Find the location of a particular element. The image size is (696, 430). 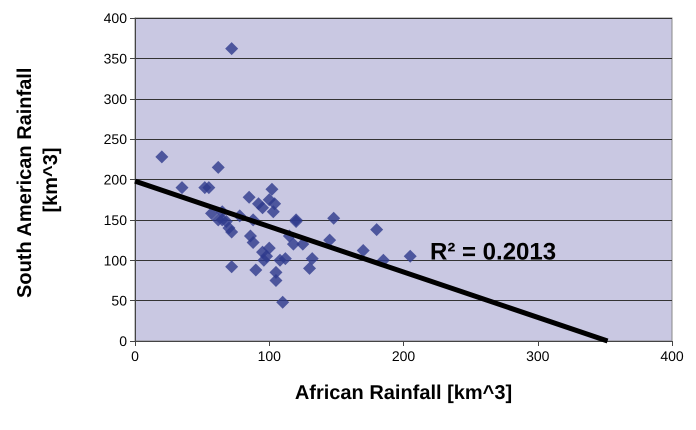

y-tick-label: 0 is located at coordinates (123, 341).